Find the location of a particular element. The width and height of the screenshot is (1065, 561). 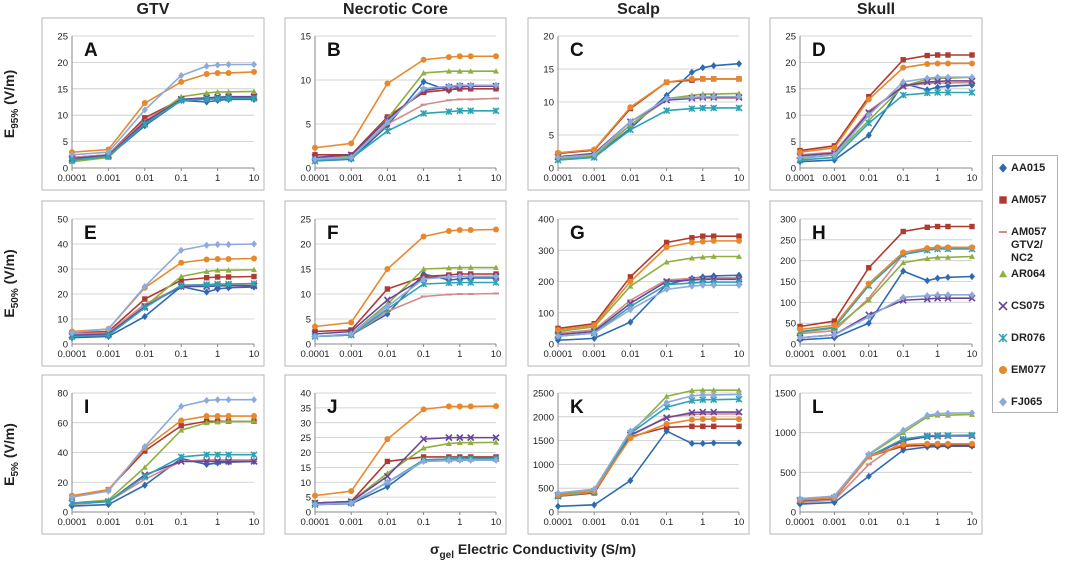

panel-J: 0 5 10 15 20 25 30 35 40 0.0001 0.001 0.01 0.1 1 10 J is located at coordinates (395, 454).